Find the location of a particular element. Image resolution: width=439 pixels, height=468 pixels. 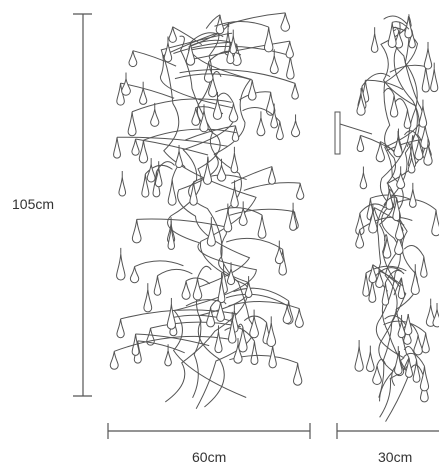

width-dimension-line is located at coordinates (209, 431).